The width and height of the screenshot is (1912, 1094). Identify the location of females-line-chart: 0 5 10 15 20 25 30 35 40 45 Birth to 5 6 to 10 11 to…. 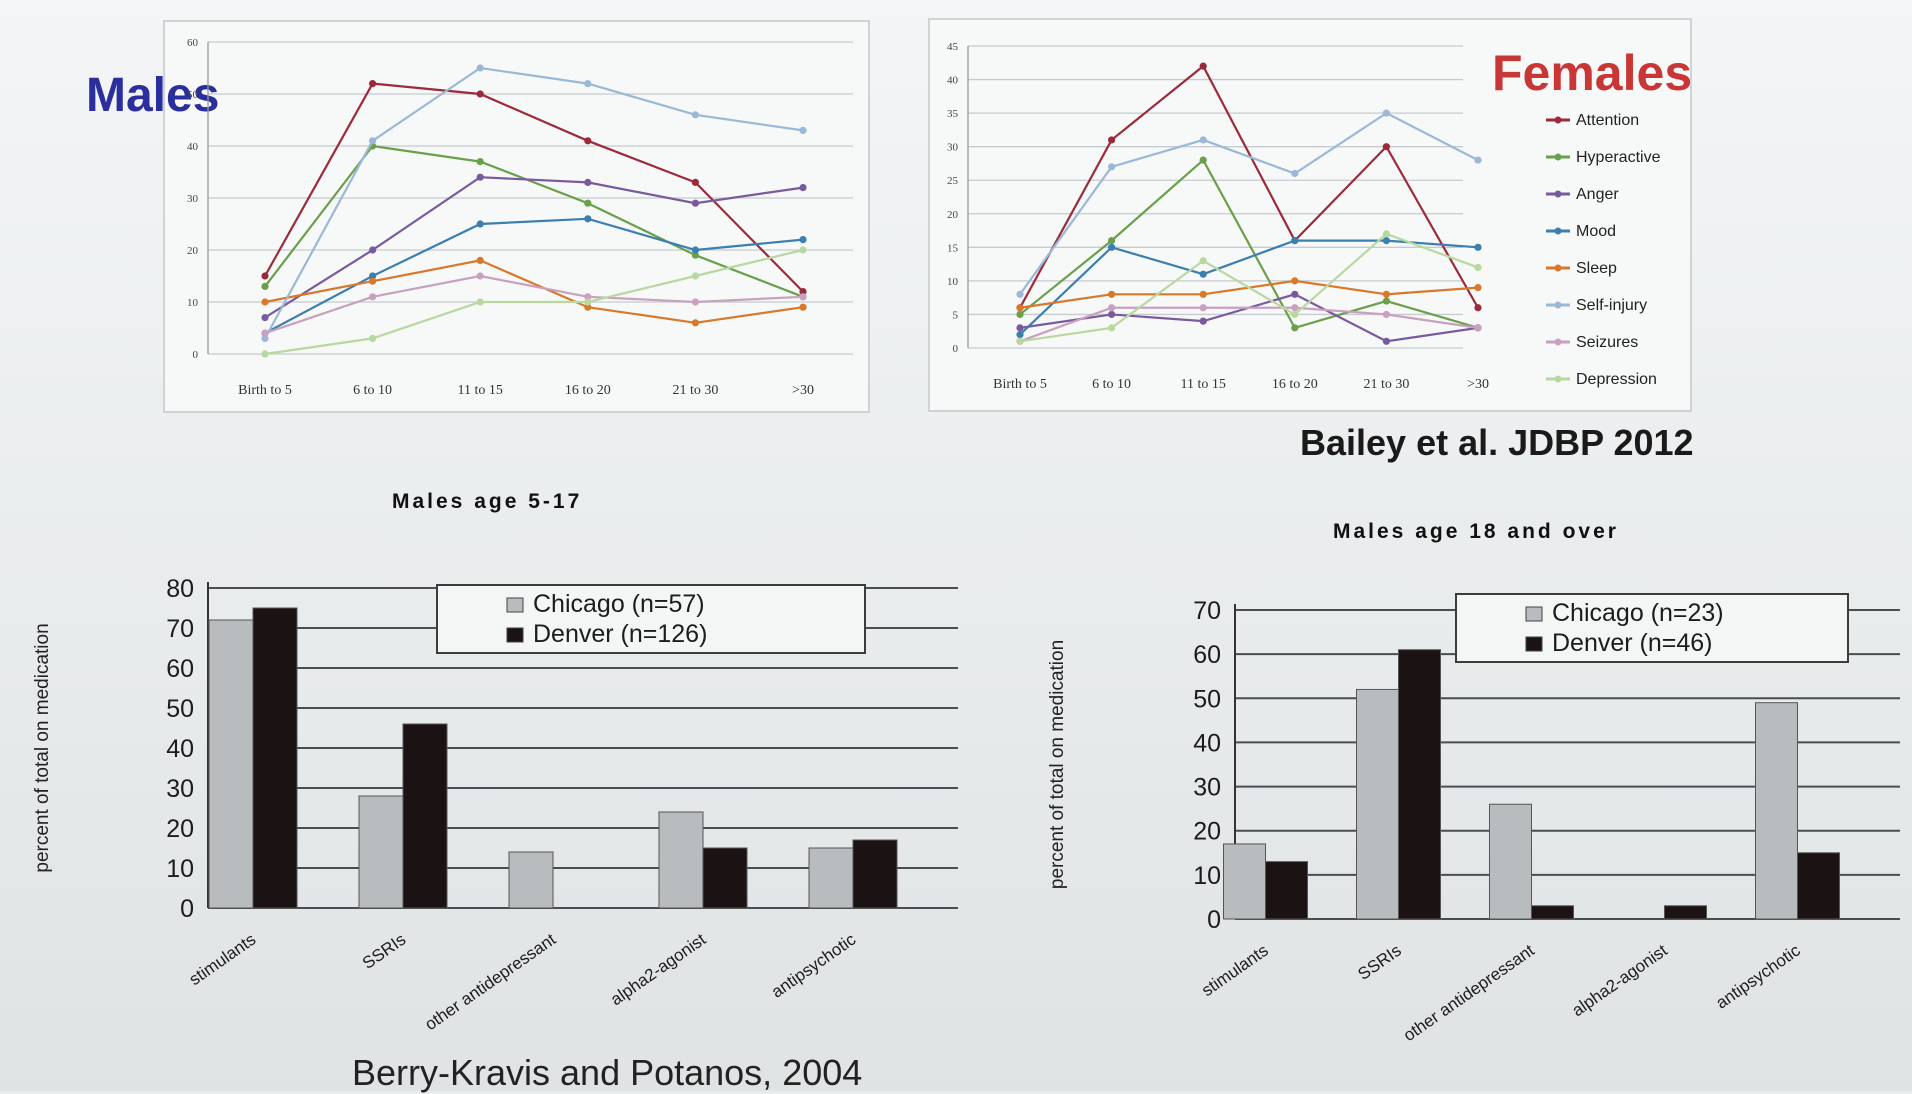
(1304, 216).